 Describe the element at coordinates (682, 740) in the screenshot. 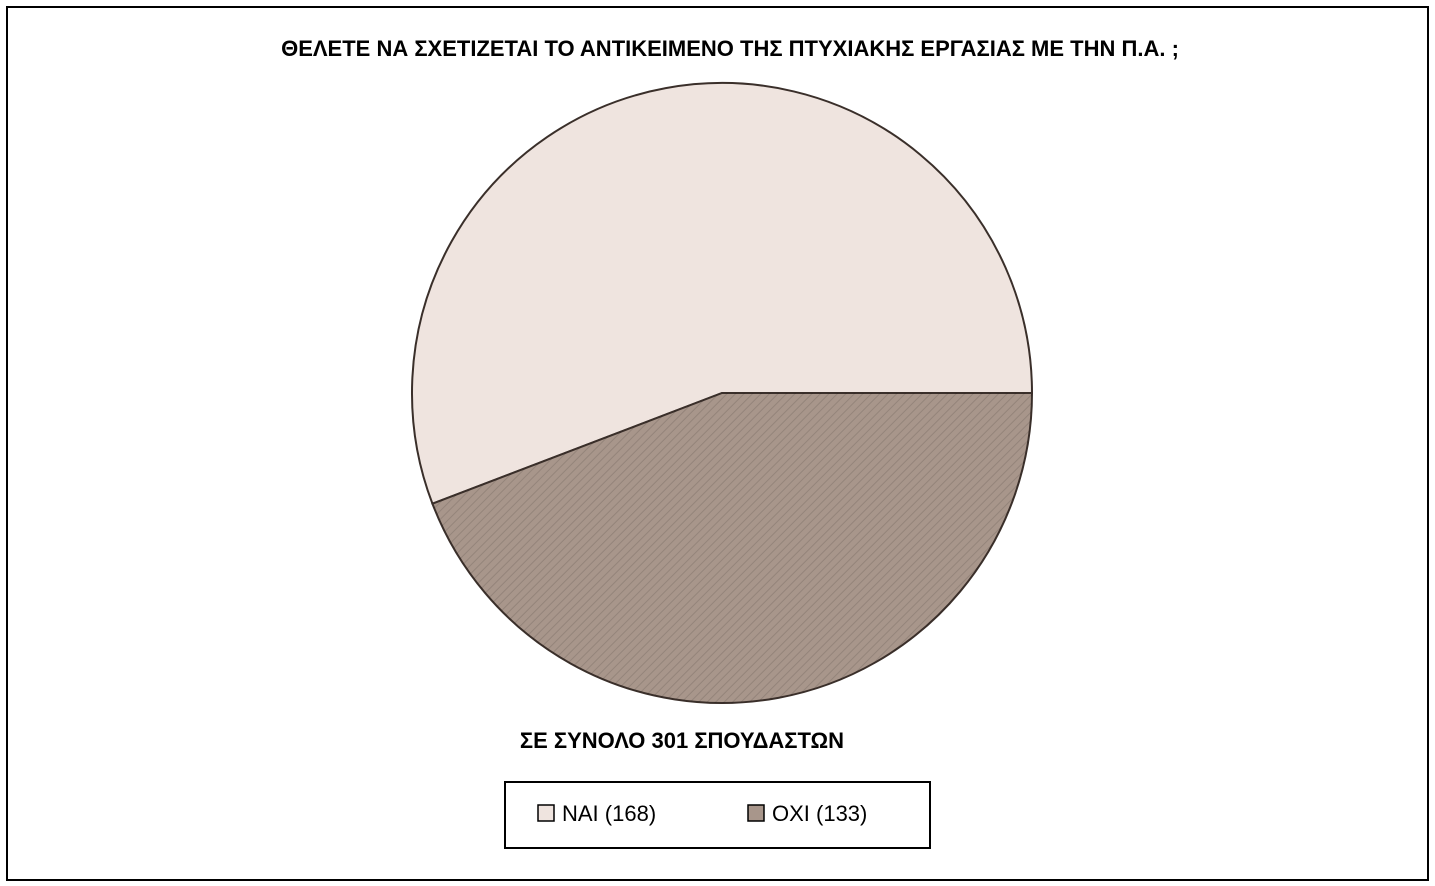

I see `chart-subtitle: ΣΕ ΣΥΝΟΛΟ 301 ΣΠΟΥΔΑΣΤΩΝ` at that location.